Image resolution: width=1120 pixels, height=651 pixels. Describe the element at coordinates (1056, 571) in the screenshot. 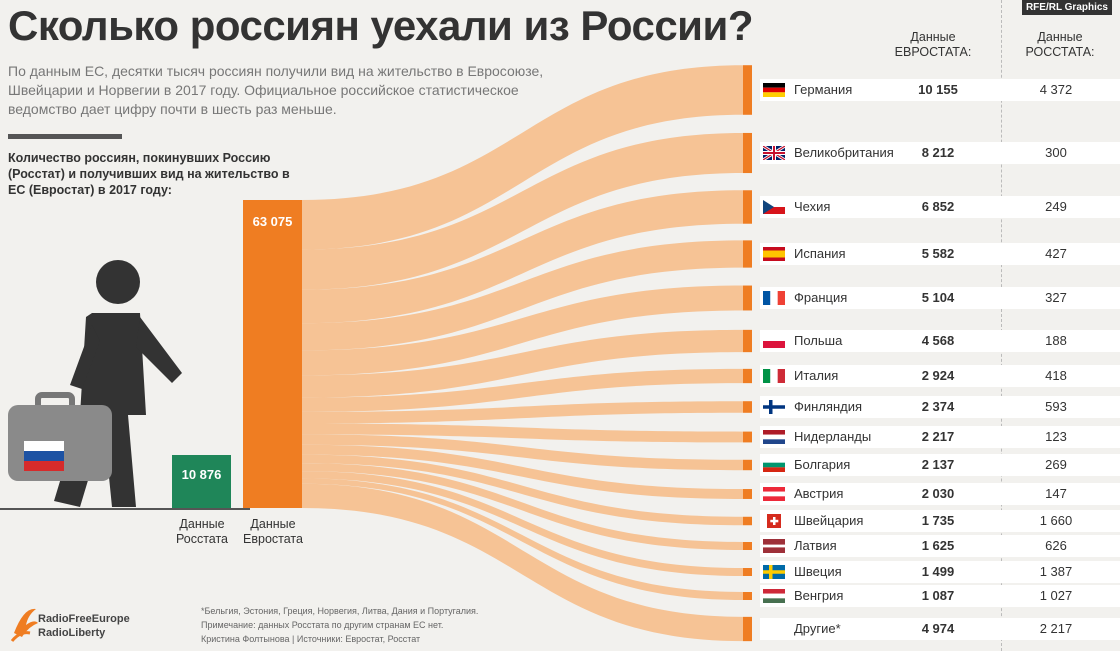

I see `rosstat-value: 1 387` at that location.